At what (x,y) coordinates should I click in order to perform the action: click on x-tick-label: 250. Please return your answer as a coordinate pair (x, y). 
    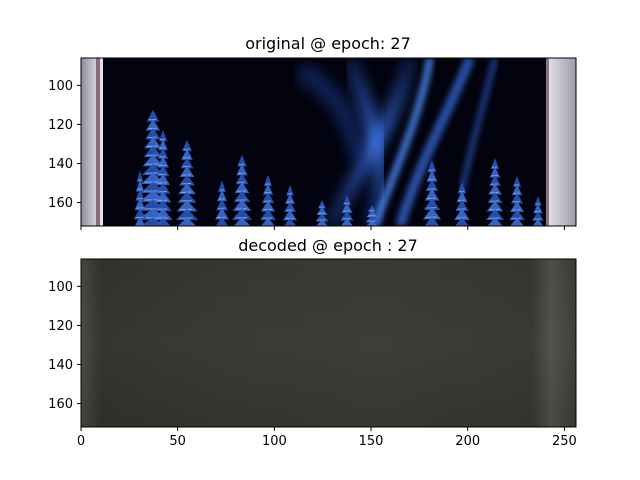
    Looking at the image, I should click on (564, 441).